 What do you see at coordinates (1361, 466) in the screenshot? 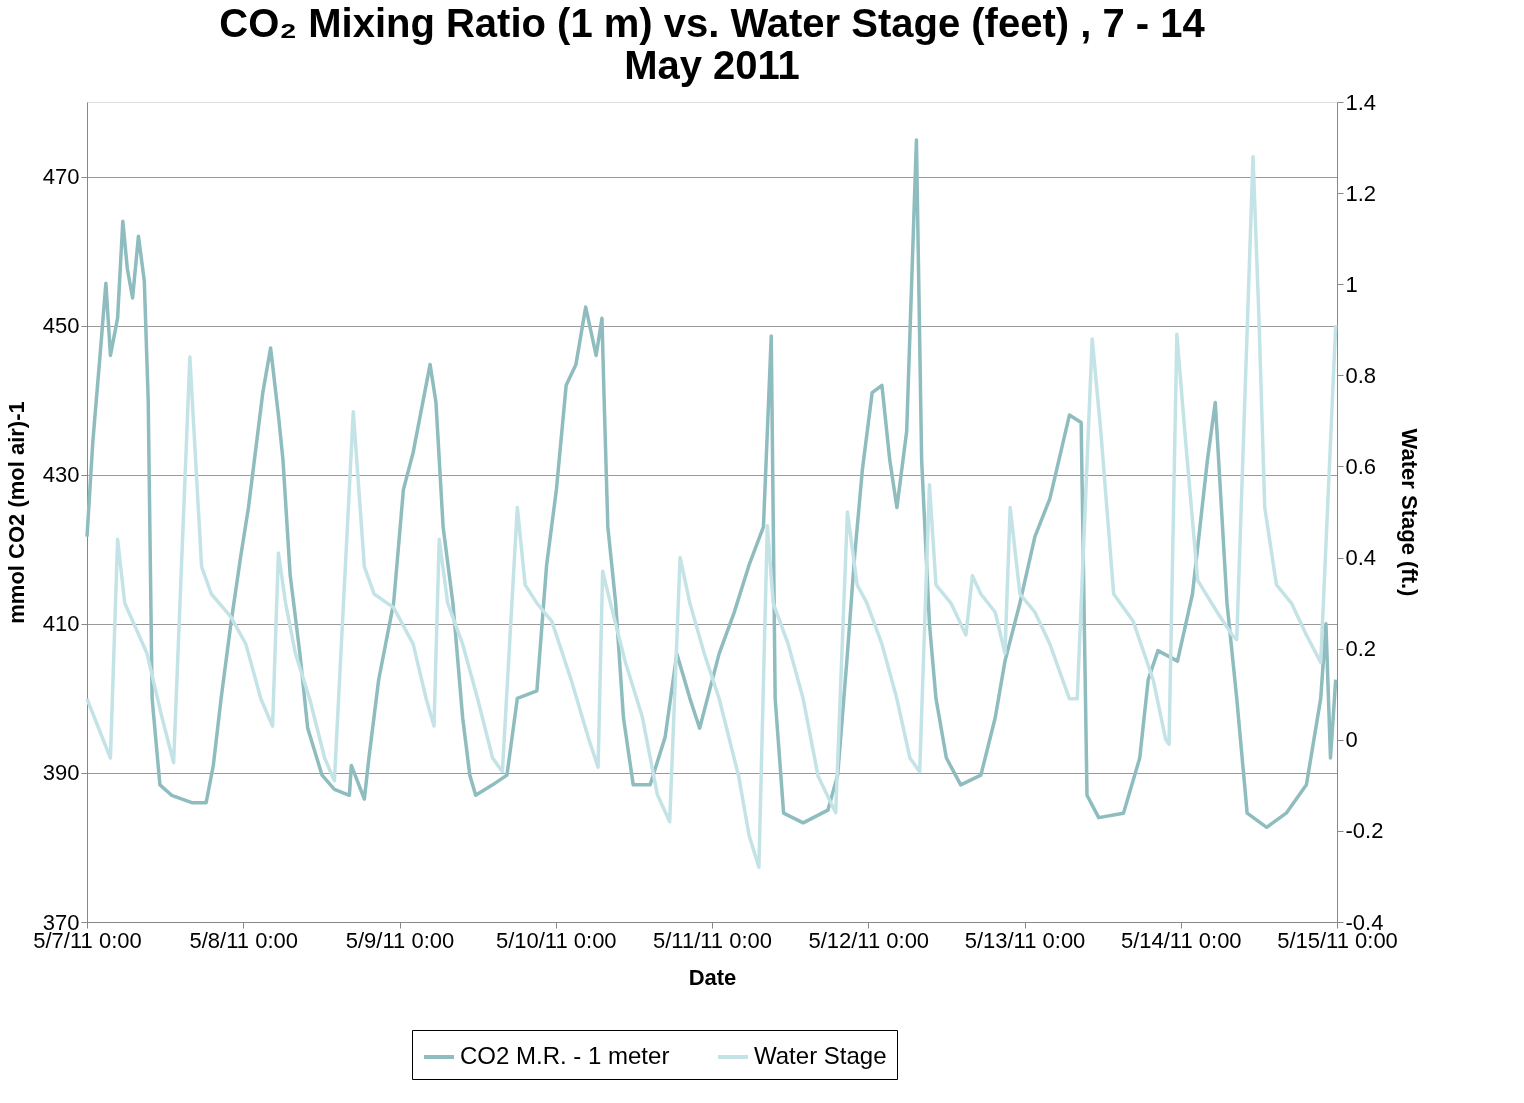
I see `y2-tick-label: 0.6` at bounding box center [1361, 466].